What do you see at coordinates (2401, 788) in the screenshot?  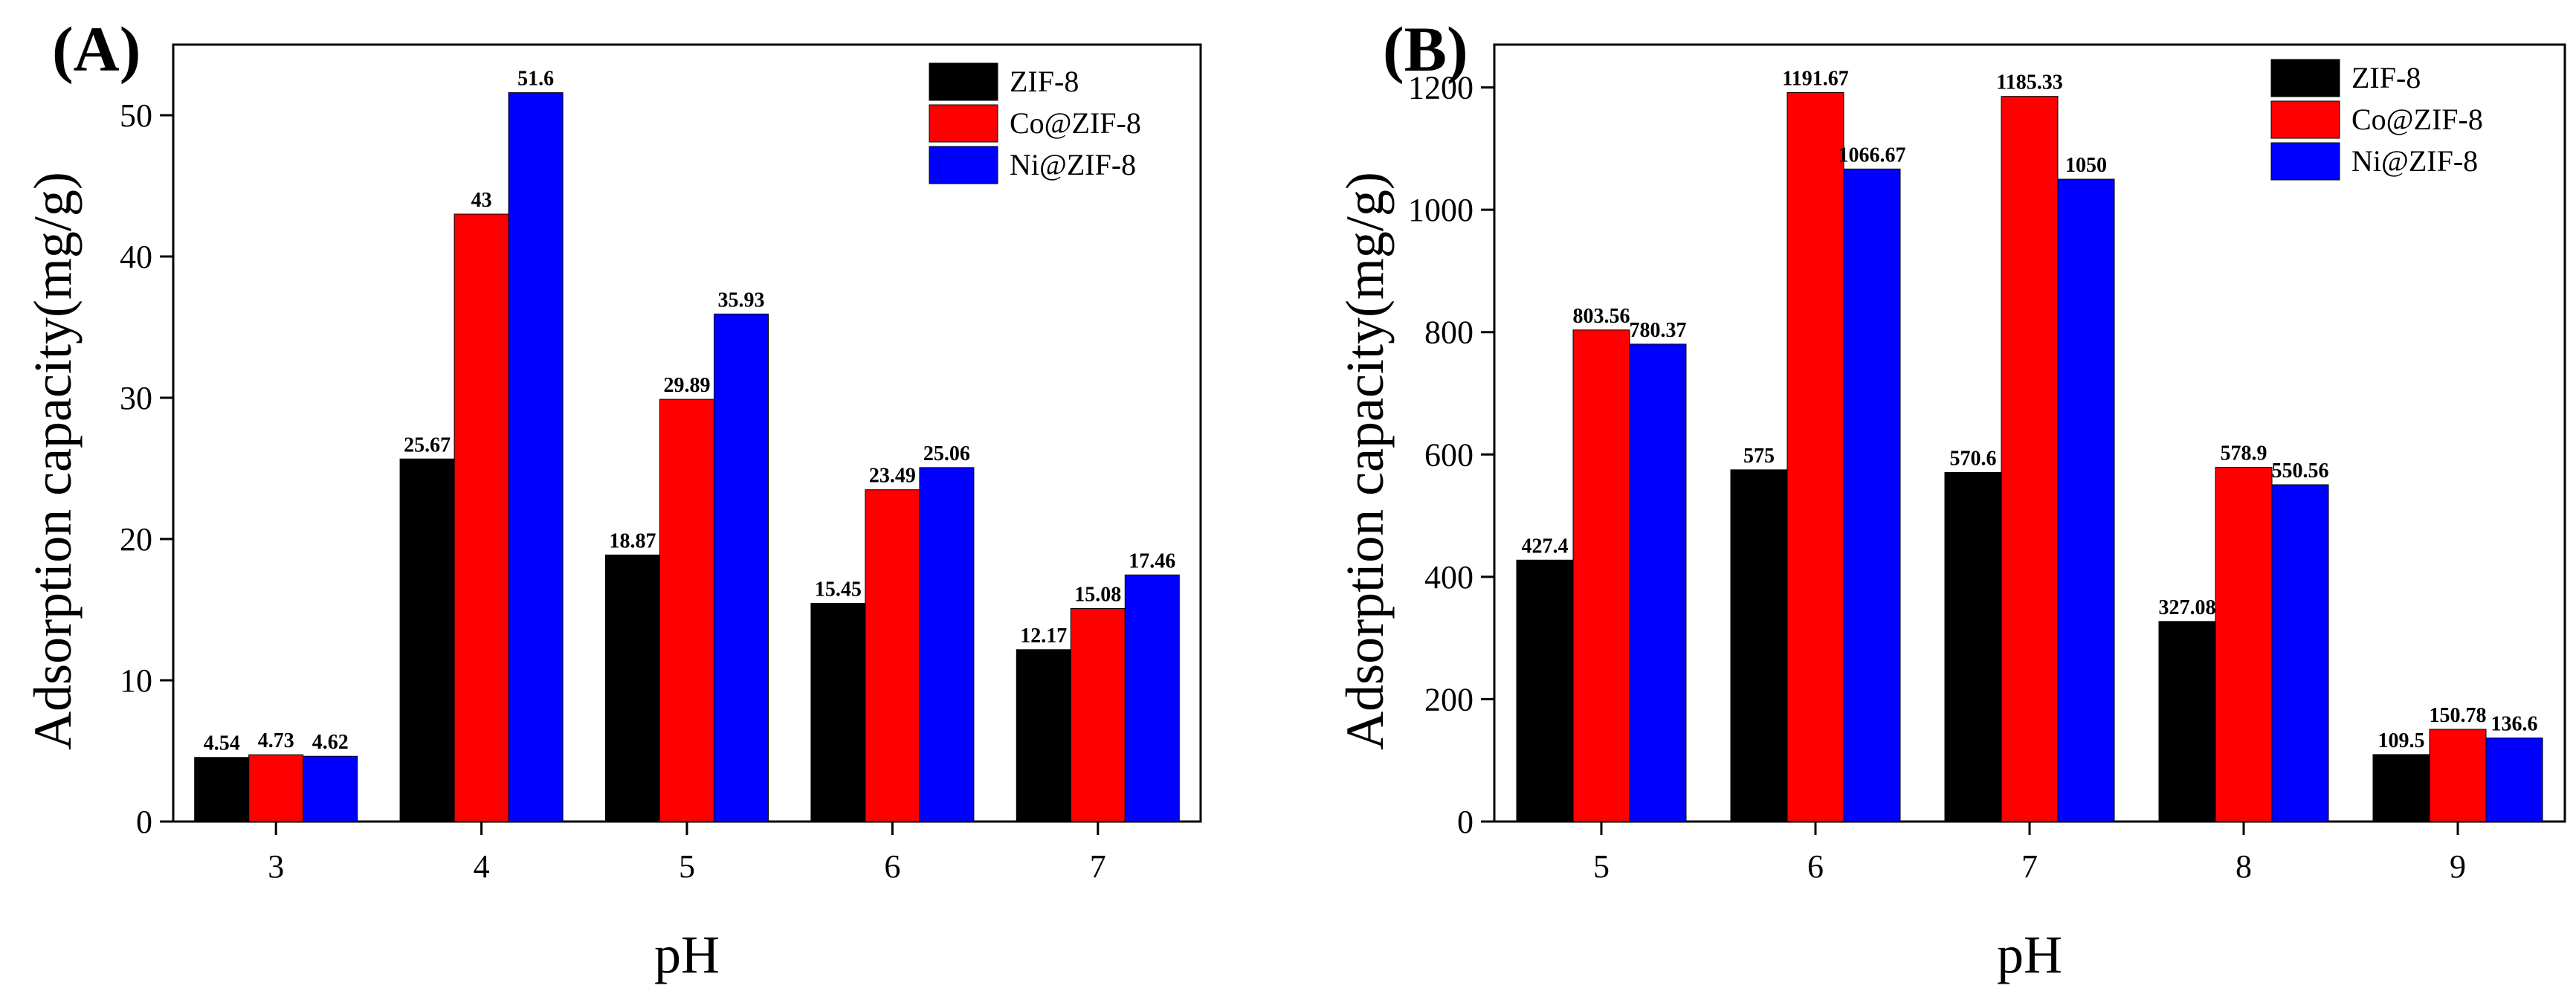 I see `panel-b-bar-zif-8-ph9` at bounding box center [2401, 788].